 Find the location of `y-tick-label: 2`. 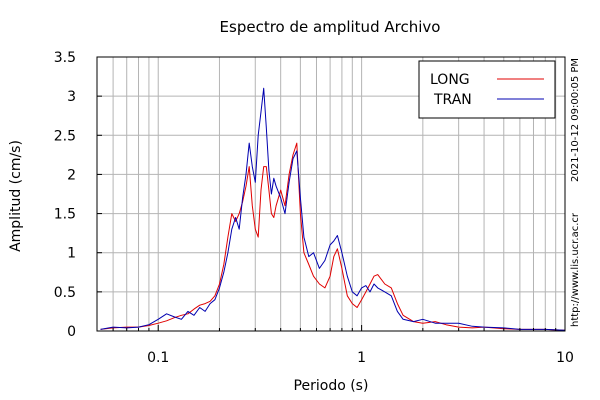

y-tick-label: 2 is located at coordinates (71, 175).